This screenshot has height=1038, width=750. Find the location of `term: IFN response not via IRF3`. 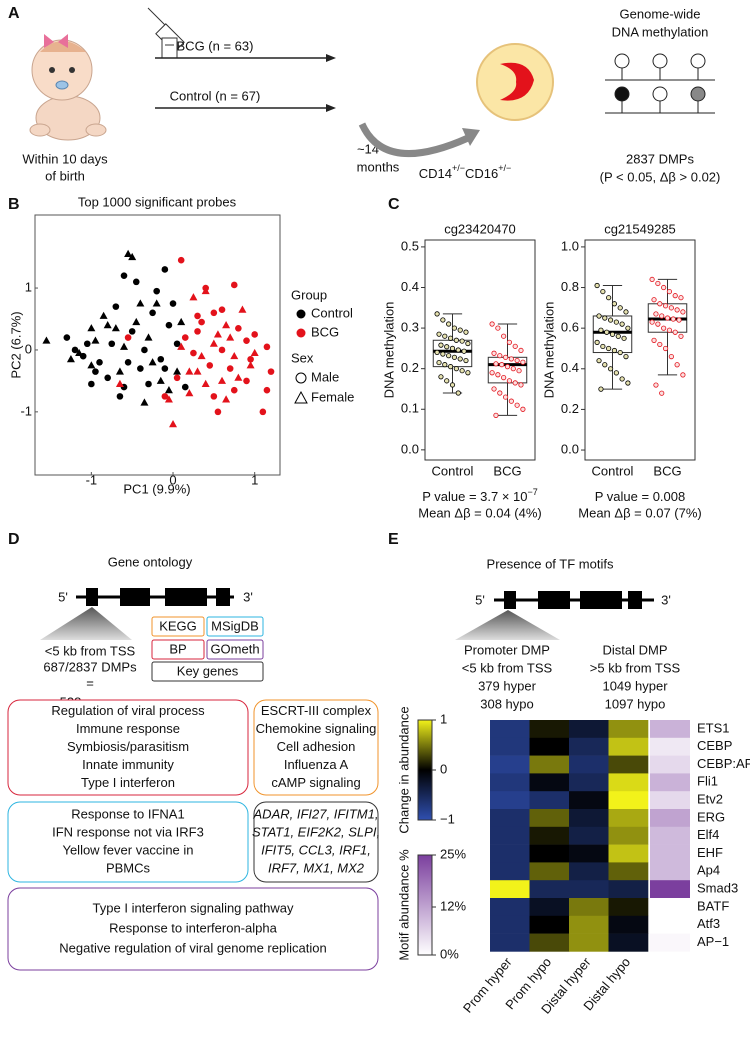

term: IFN response not via IRF3 is located at coordinates (128, 831).